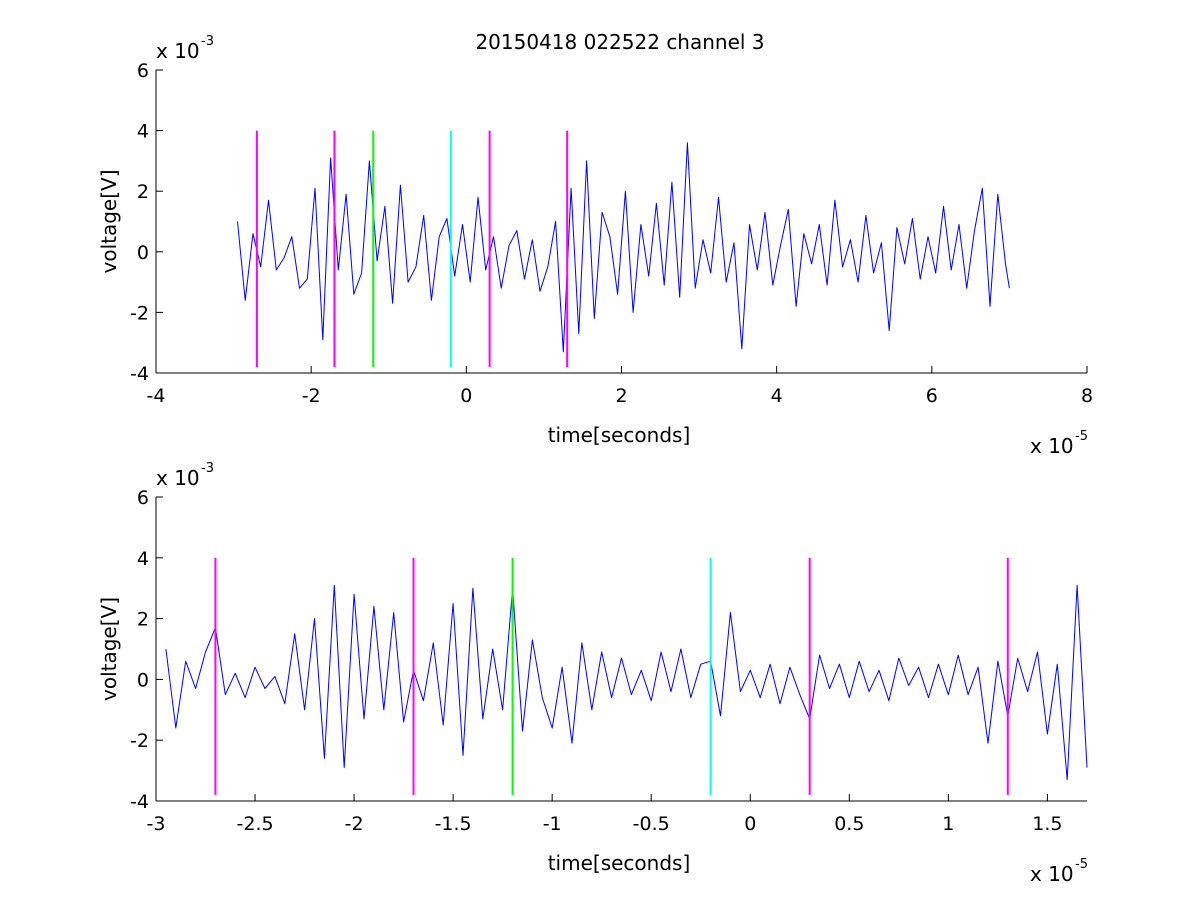 This screenshot has height=901, width=1200. Describe the element at coordinates (651, 824) in the screenshot. I see `x-tick-label: -0.5` at that location.